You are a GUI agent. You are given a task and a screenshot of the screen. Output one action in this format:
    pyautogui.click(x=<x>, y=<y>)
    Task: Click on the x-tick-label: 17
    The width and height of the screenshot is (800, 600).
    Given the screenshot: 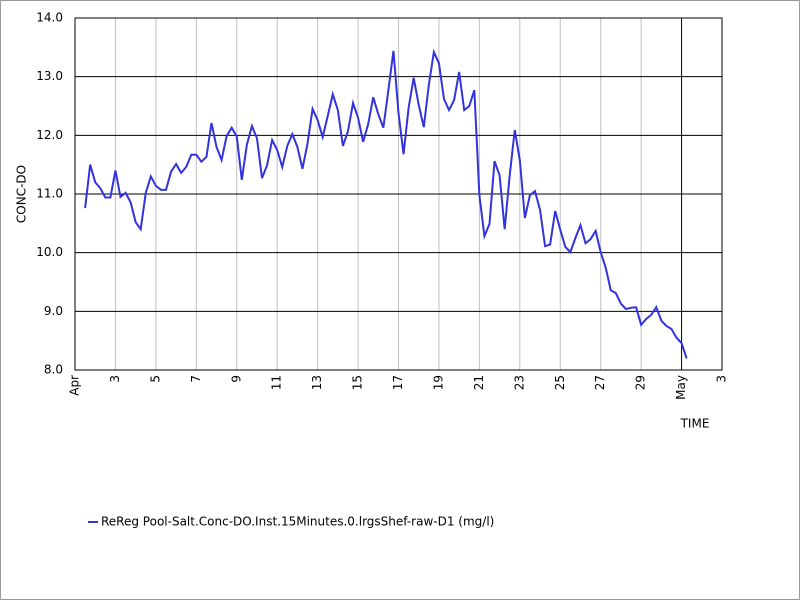 What is the action you would take?
    pyautogui.click(x=398, y=382)
    